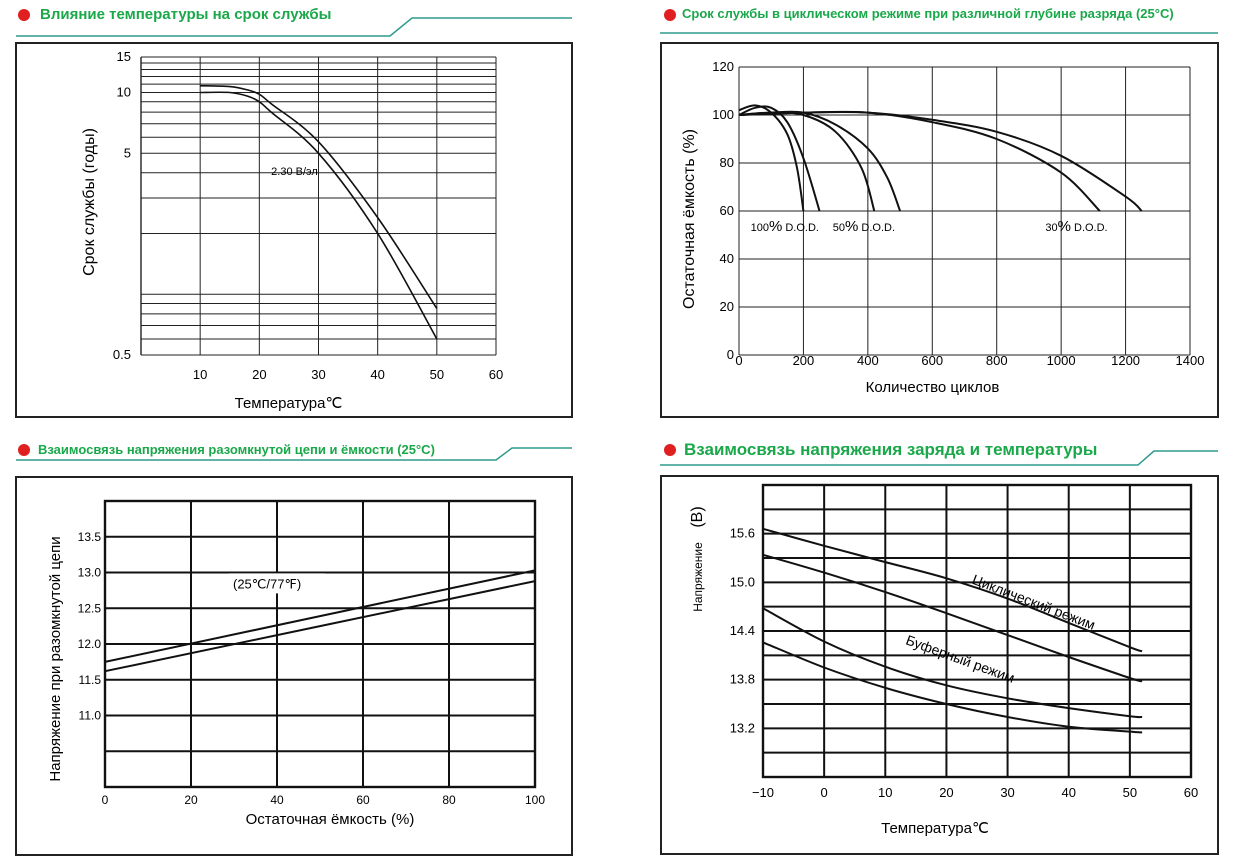  What do you see at coordinates (1051, 228) in the screenshot?
I see `dod-number: 30` at bounding box center [1051, 228].